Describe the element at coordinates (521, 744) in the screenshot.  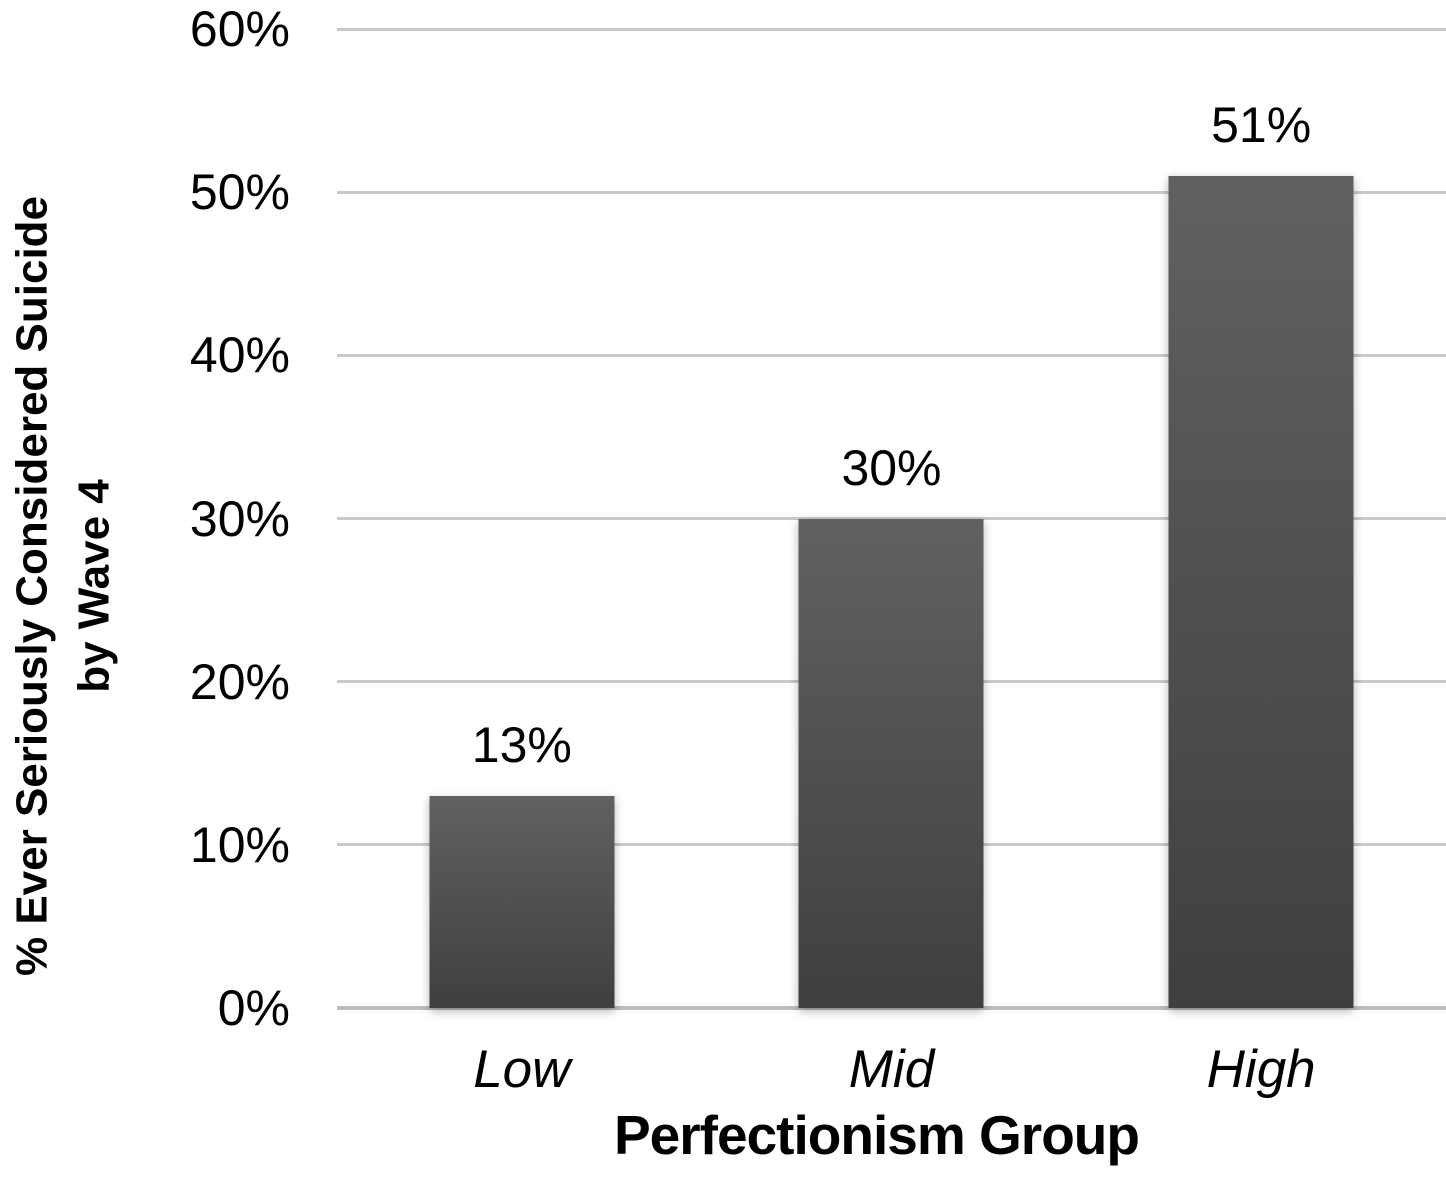
I see `bar-value-label: 13%` at that location.